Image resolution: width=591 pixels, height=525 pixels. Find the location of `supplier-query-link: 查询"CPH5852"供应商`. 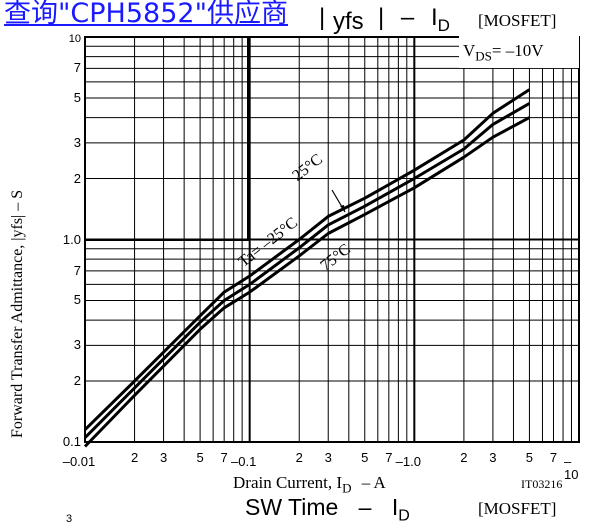

supplier-query-link: 查询"CPH5852"供应商 is located at coordinates (146, 14).